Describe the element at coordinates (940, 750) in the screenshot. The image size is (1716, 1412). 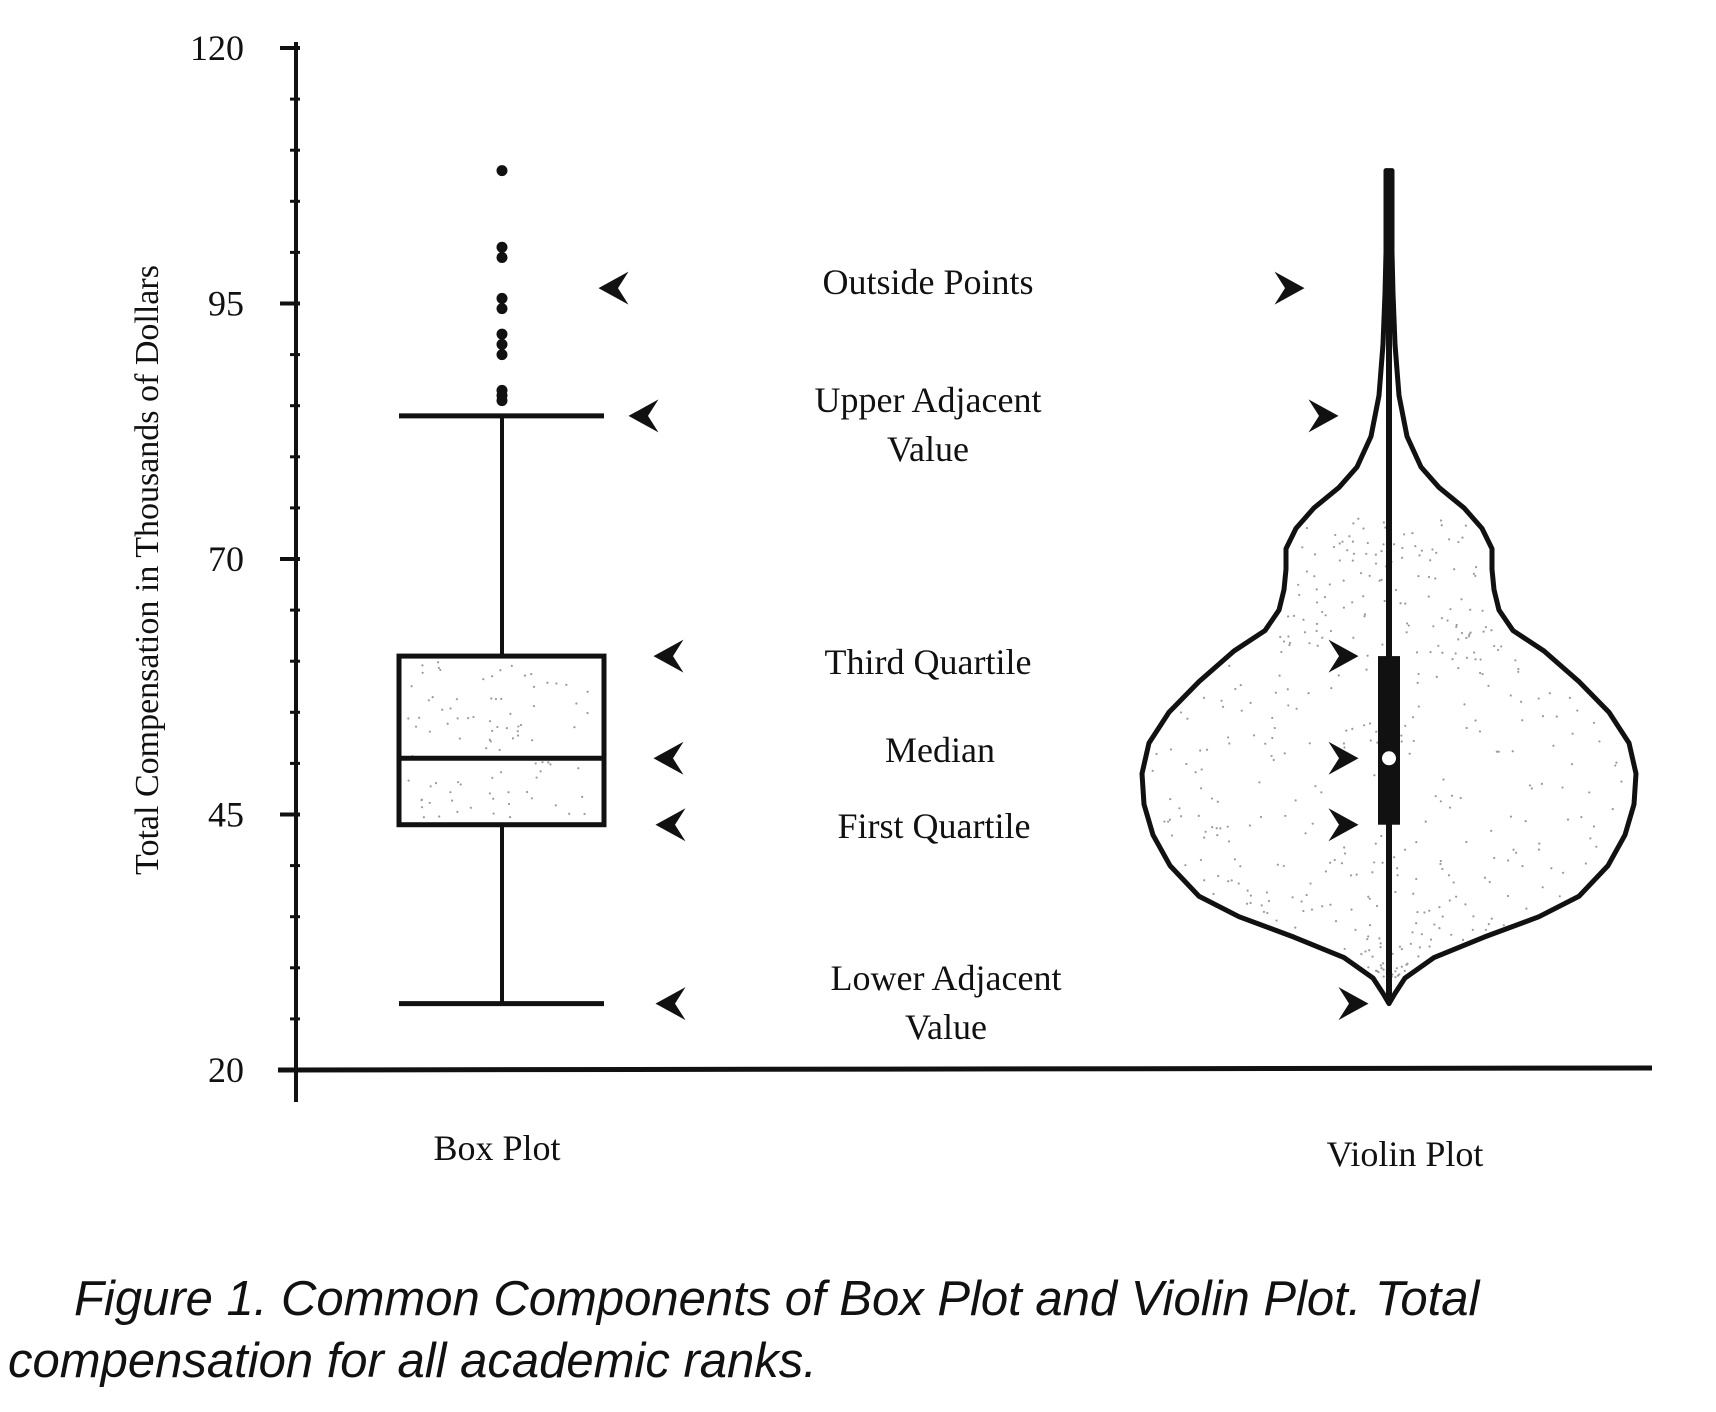
I see `annotation-label: Median` at that location.